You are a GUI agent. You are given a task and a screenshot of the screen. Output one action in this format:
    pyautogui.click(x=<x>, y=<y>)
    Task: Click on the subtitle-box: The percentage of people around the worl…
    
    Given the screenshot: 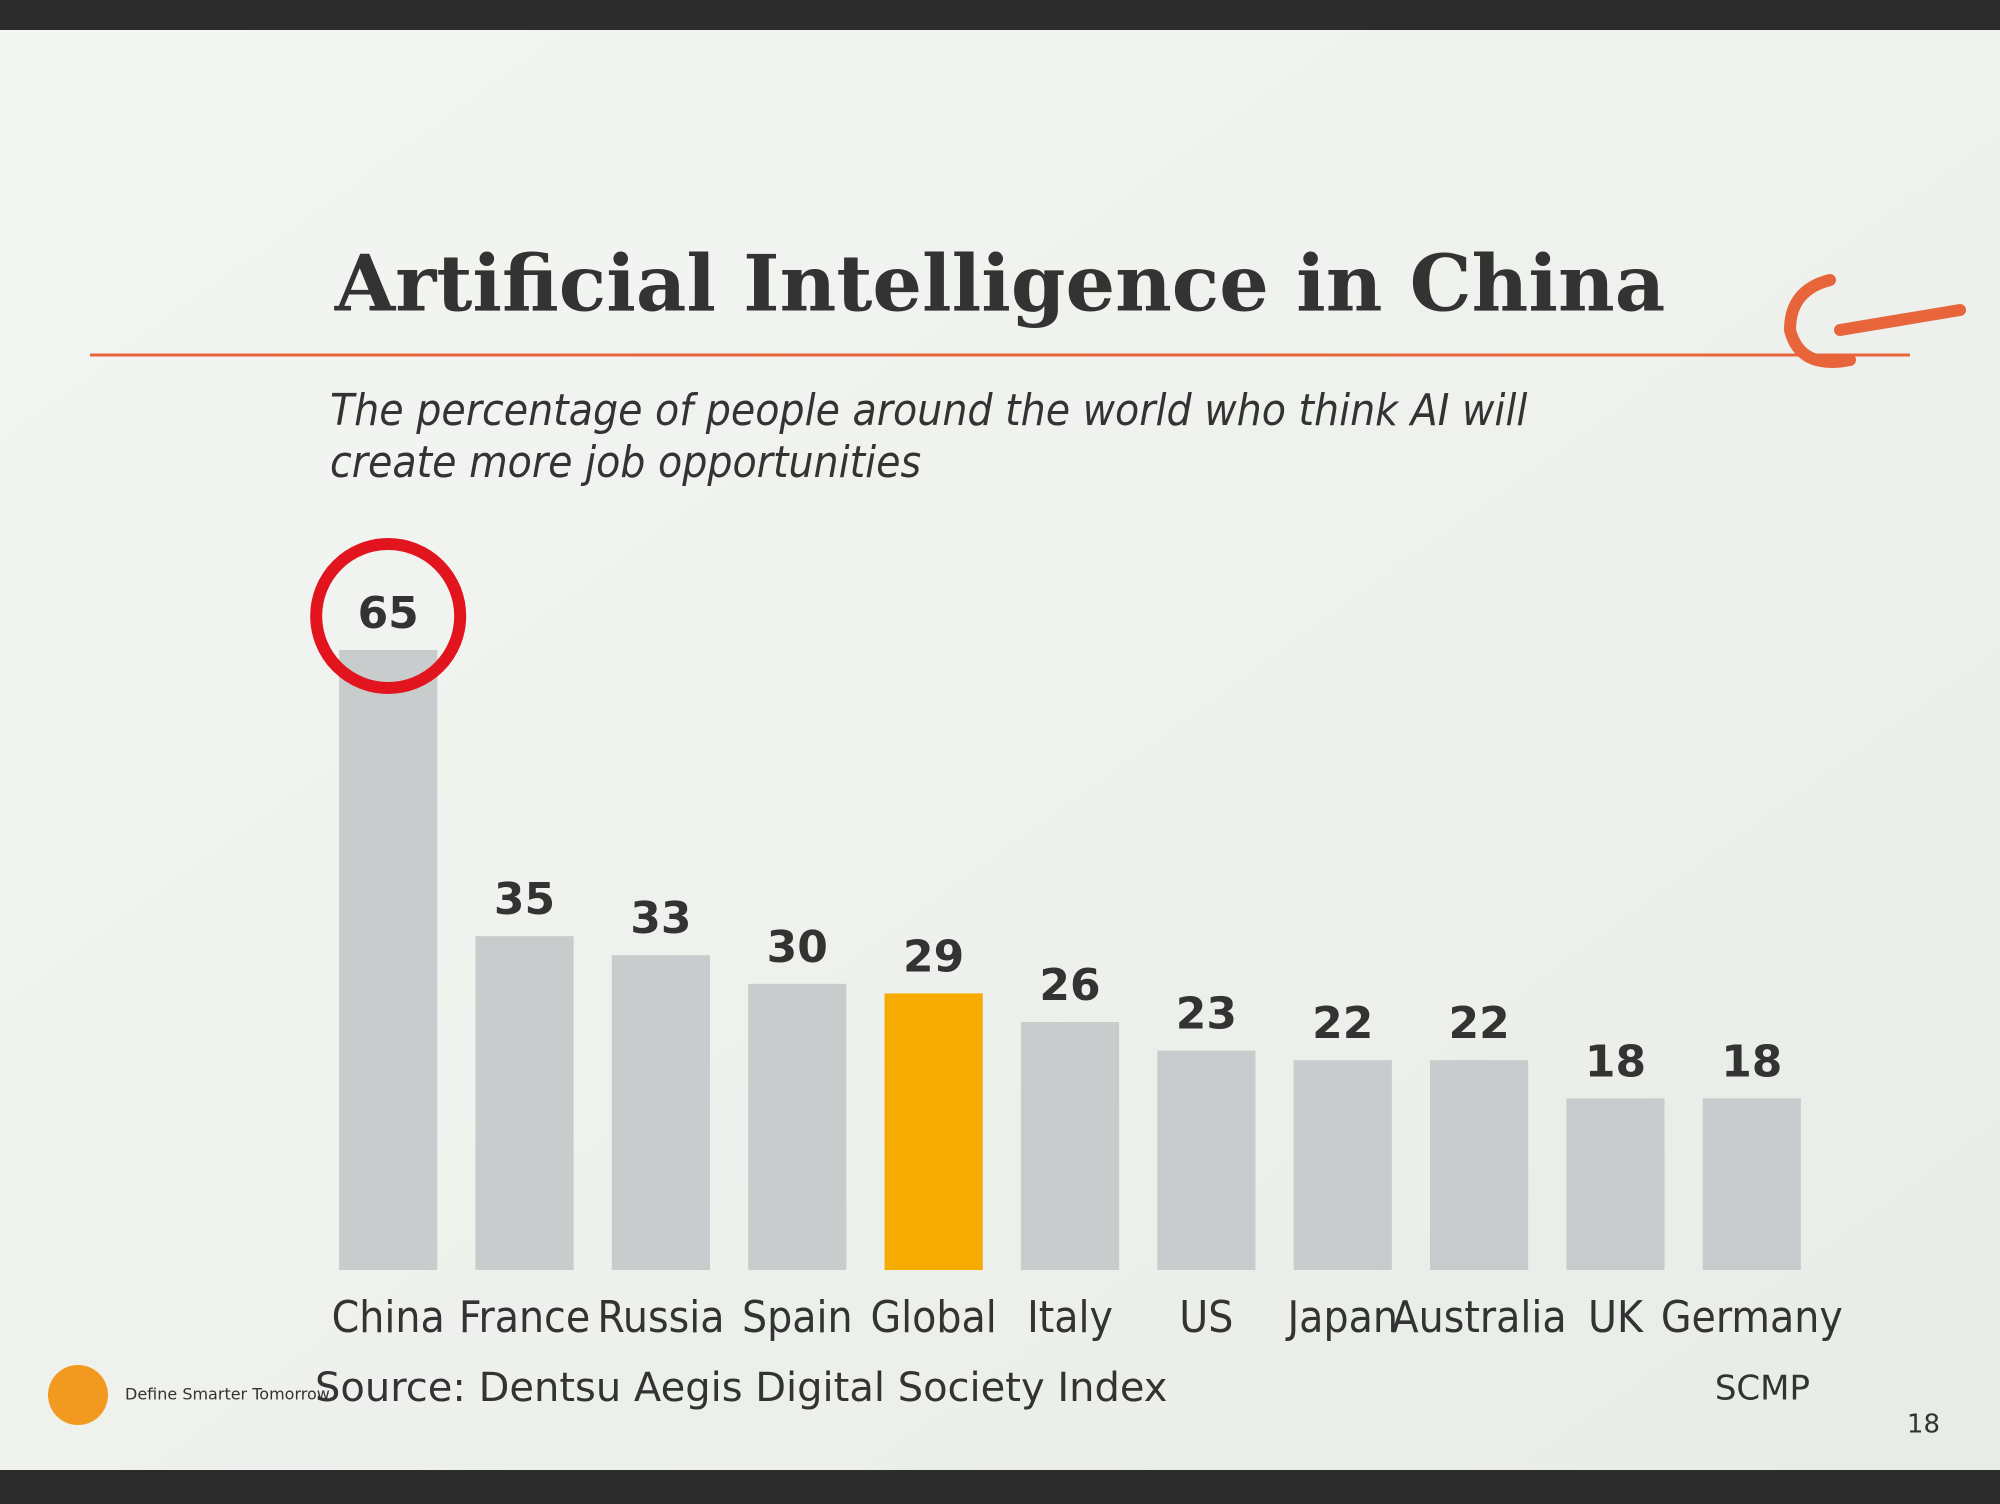 What is the action you would take?
    pyautogui.click(x=929, y=436)
    